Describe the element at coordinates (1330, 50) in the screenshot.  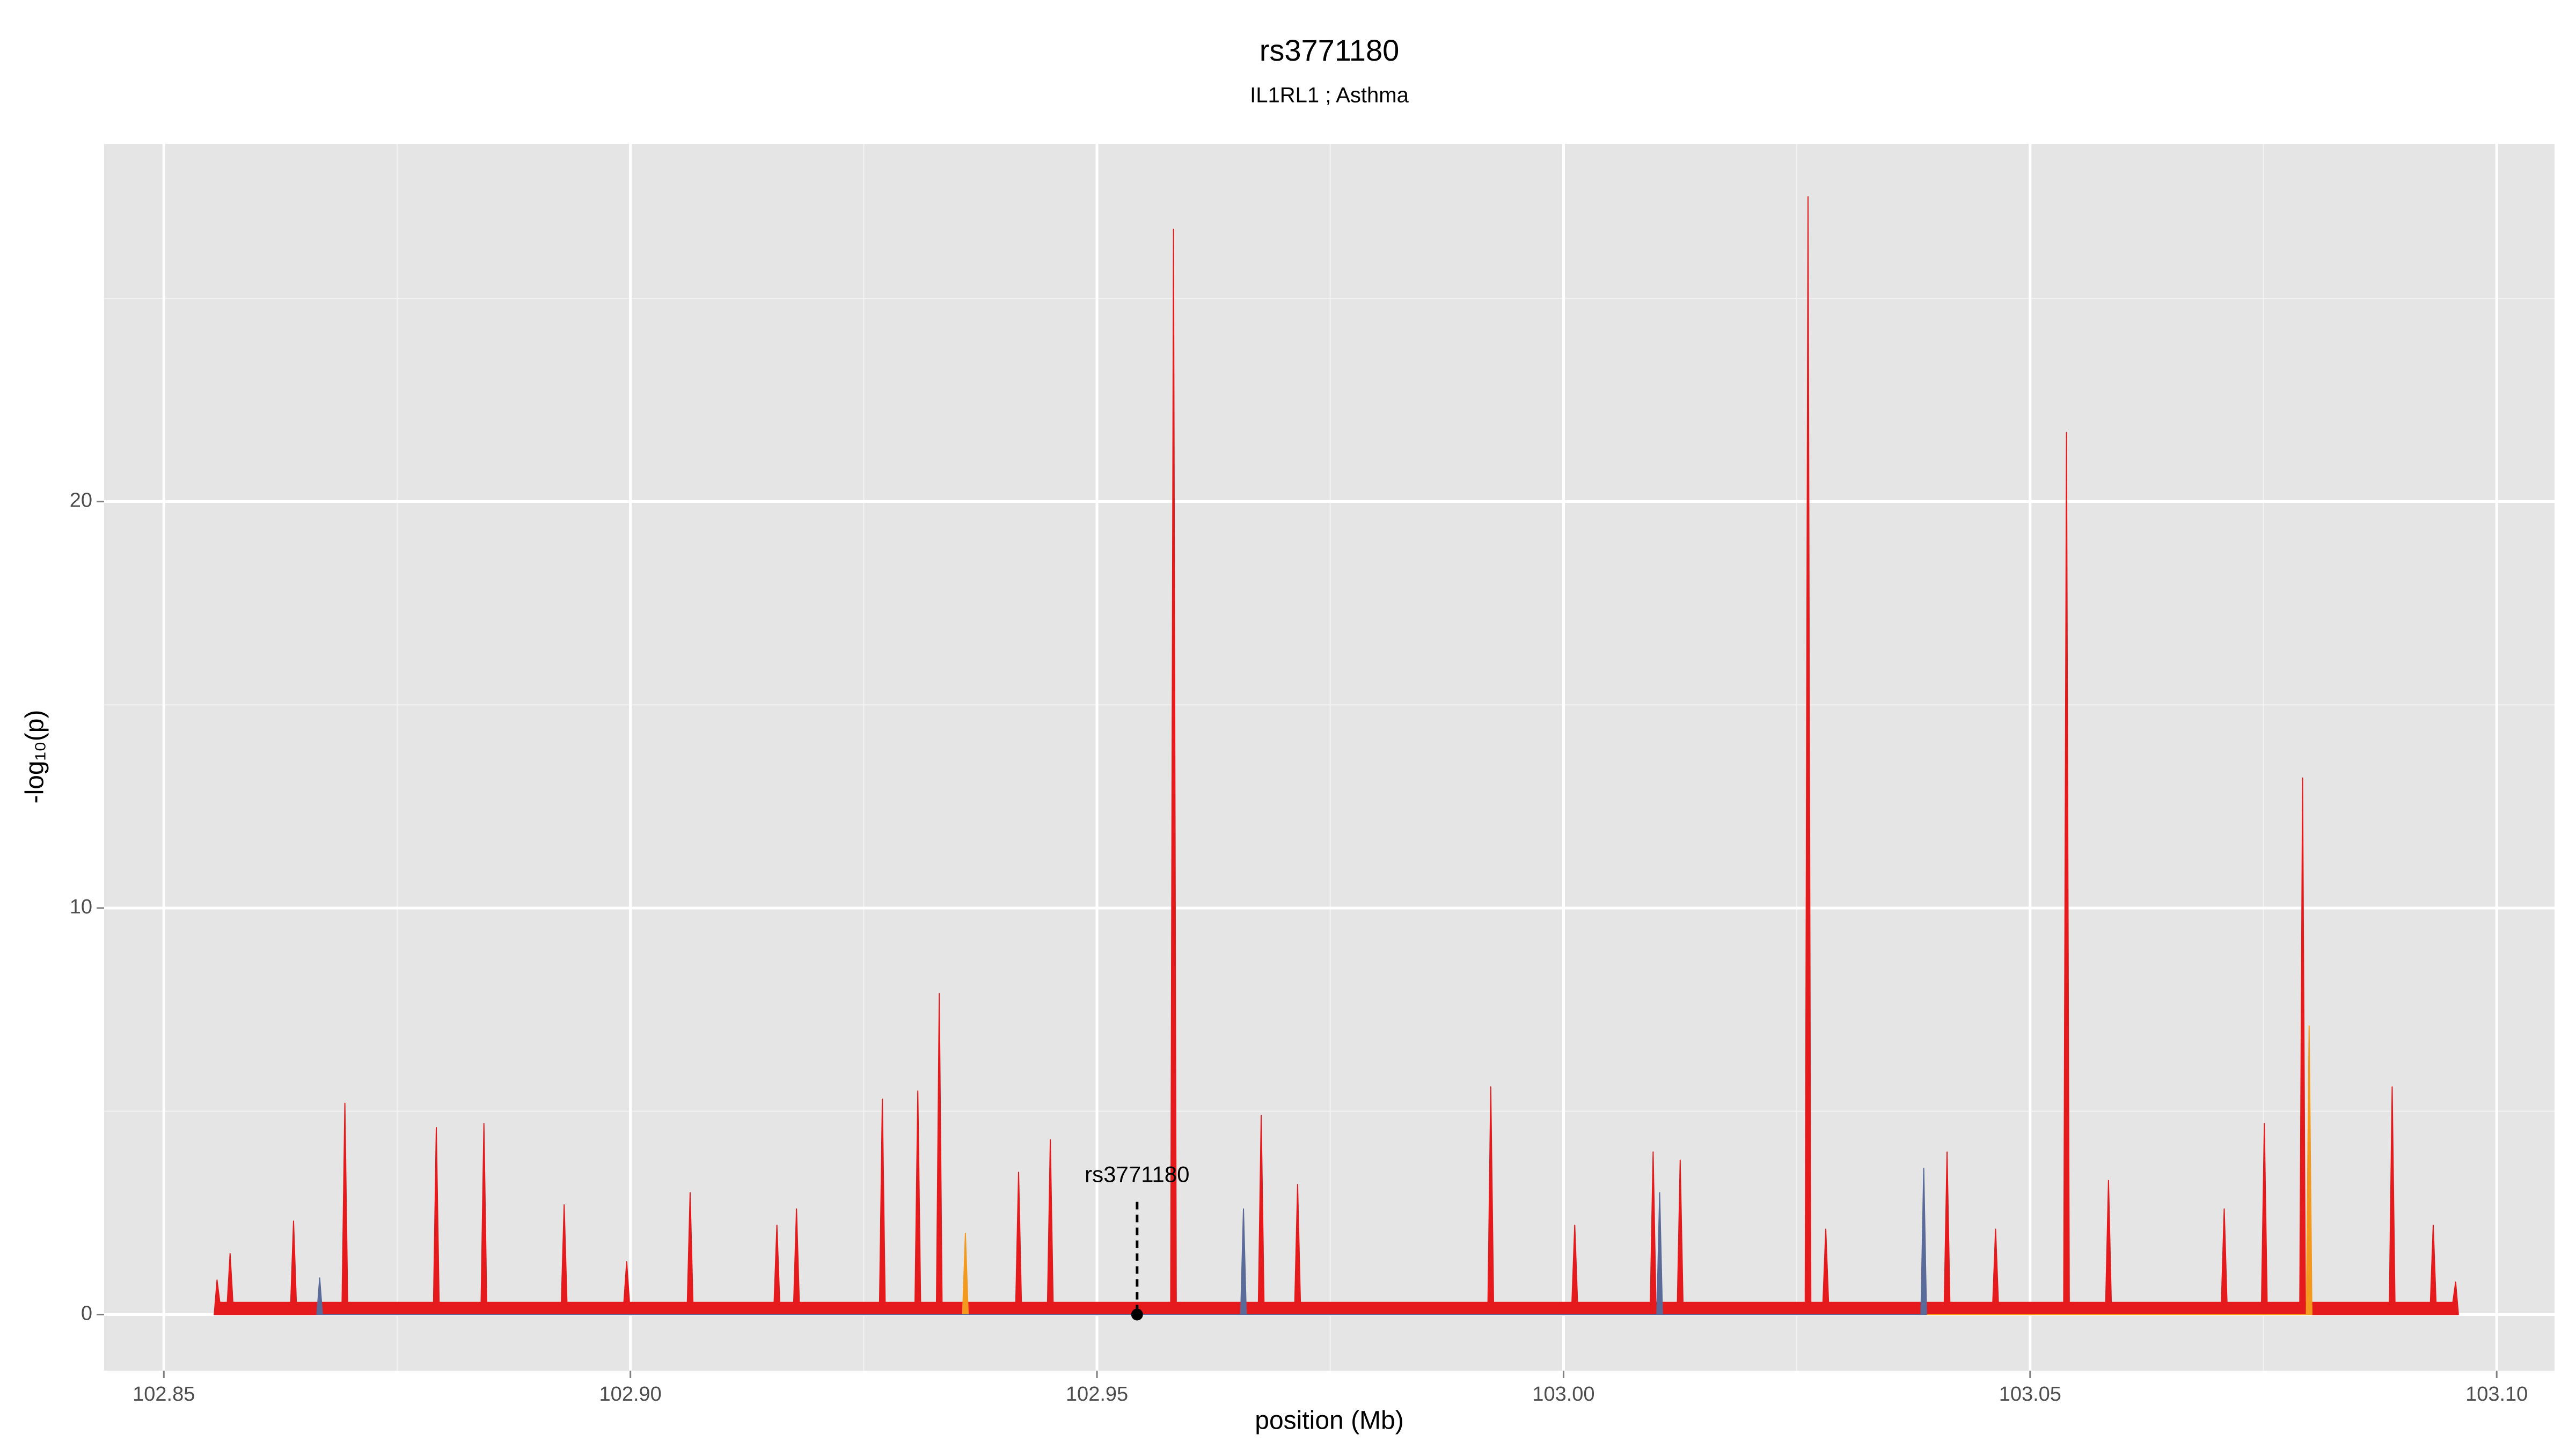
I see `chart-title: rs3771180` at that location.